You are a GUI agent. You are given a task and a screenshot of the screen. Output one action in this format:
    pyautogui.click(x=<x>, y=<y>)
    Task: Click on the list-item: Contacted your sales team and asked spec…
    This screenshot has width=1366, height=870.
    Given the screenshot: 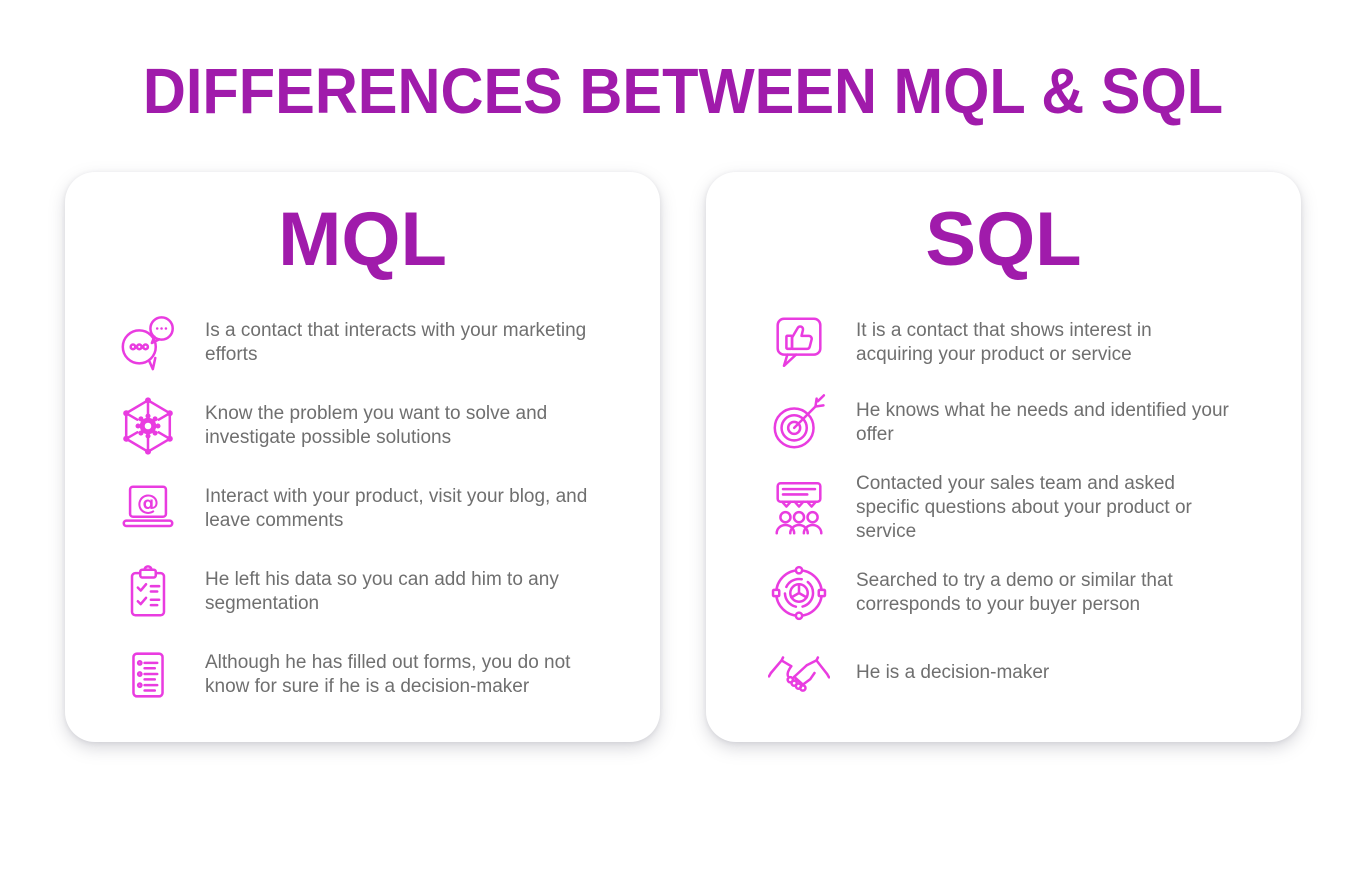 What is the action you would take?
    pyautogui.click(x=1034, y=508)
    